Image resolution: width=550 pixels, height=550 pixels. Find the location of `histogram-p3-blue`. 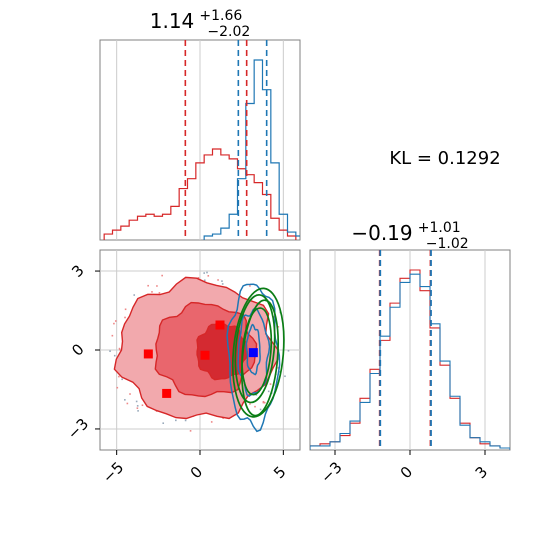

histogram-p3-blue is located at coordinates (410, 361).